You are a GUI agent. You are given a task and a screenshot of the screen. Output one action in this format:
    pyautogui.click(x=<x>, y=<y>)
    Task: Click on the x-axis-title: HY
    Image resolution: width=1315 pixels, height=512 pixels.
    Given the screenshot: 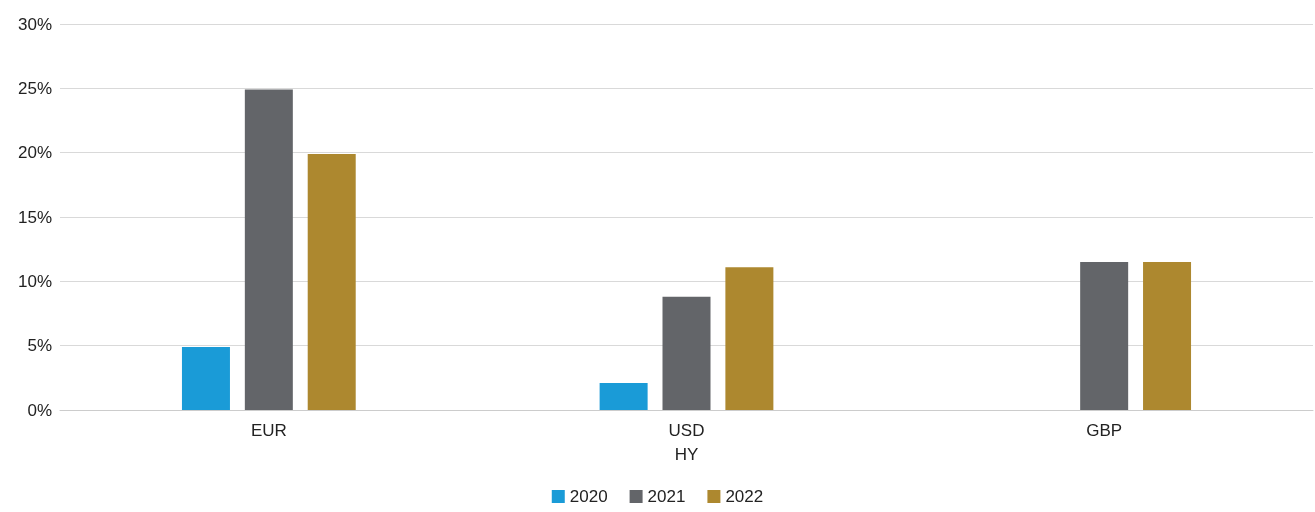 What is the action you would take?
    pyautogui.click(x=686, y=454)
    